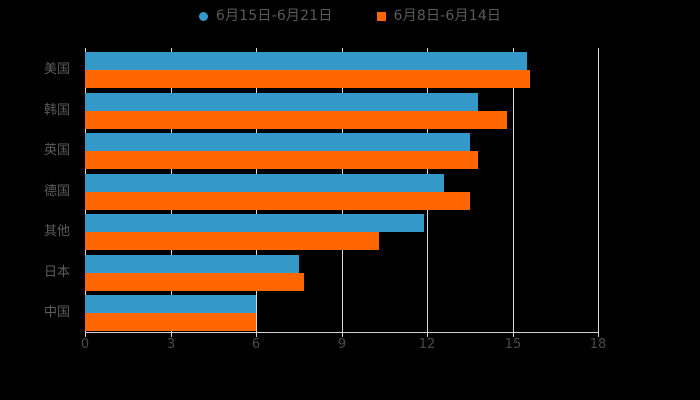 The height and width of the screenshot is (400, 700). What do you see at coordinates (427, 344) in the screenshot?
I see `x-axis-label-12: 12` at bounding box center [427, 344].